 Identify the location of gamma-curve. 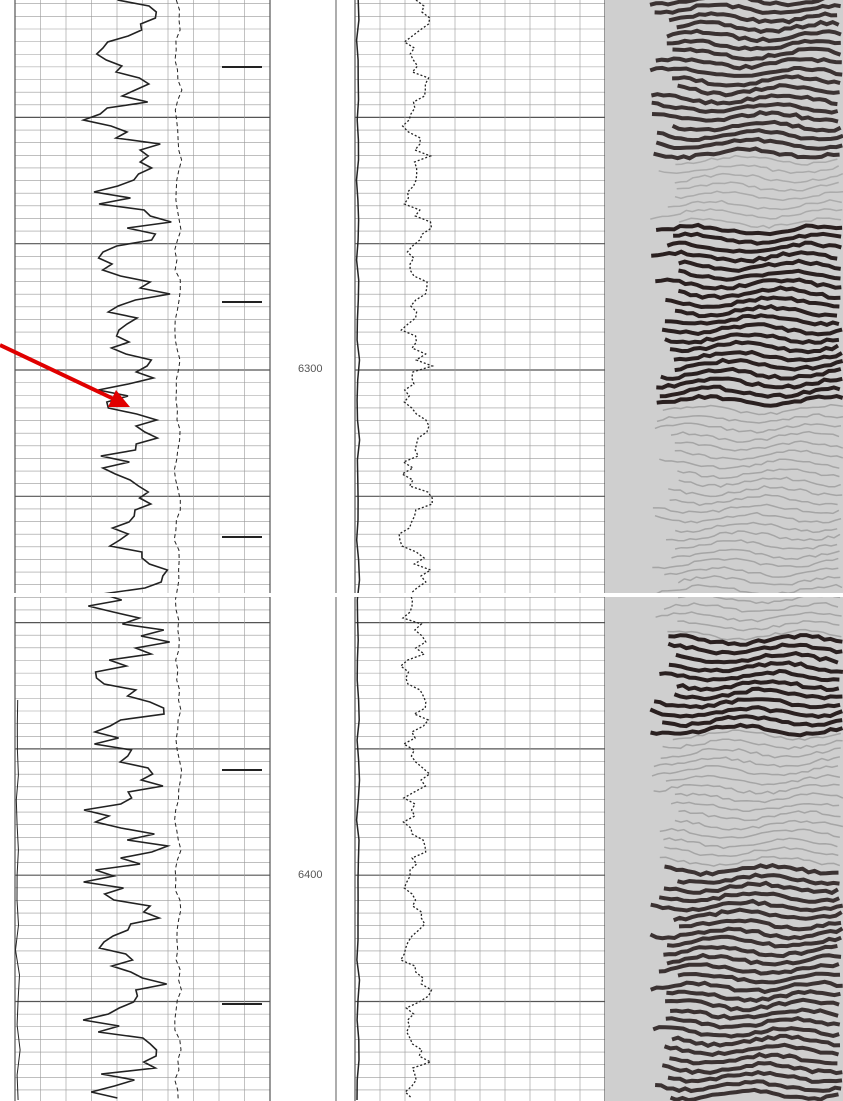
(126, 549).